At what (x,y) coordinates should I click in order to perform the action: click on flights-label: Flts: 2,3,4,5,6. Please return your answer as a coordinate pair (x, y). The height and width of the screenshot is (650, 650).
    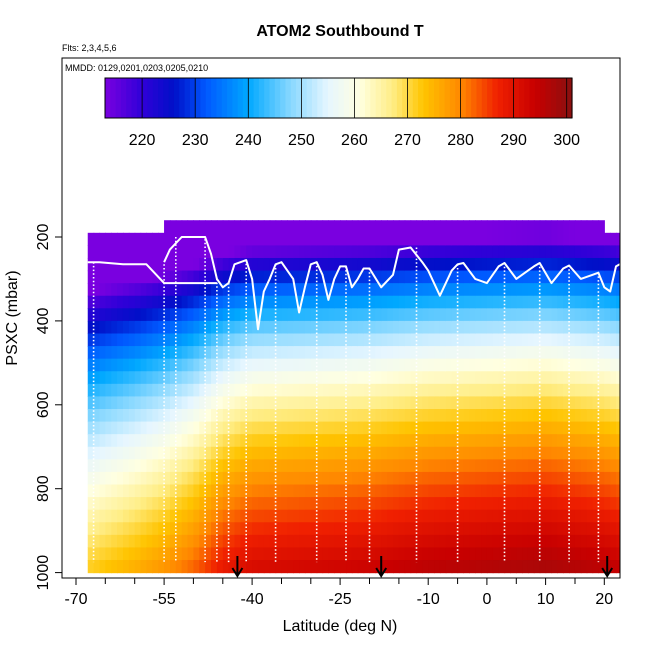
    Looking at the image, I should click on (89, 48).